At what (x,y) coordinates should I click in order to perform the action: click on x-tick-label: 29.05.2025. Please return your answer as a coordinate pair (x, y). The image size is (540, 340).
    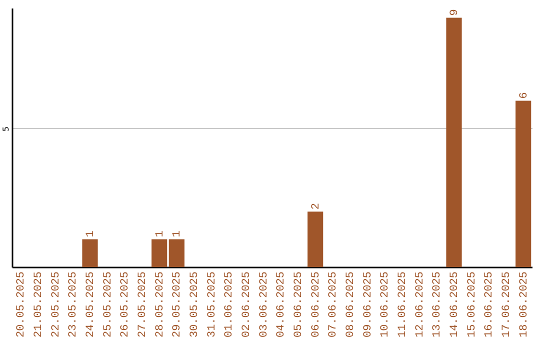
    Looking at the image, I should click on (178, 305).